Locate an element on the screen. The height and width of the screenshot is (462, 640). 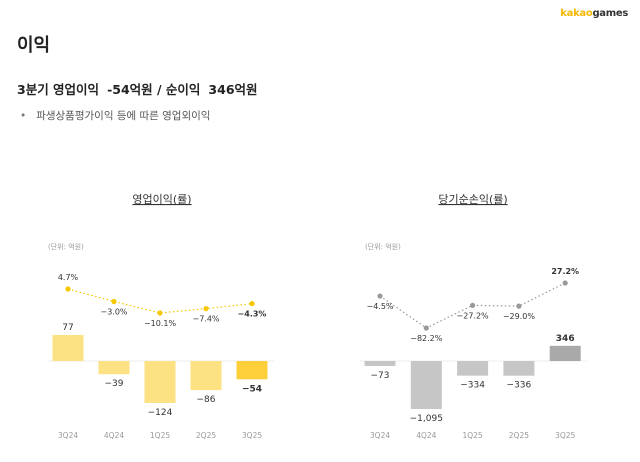
chart-title: 영업이익(률) is located at coordinates (161, 199).